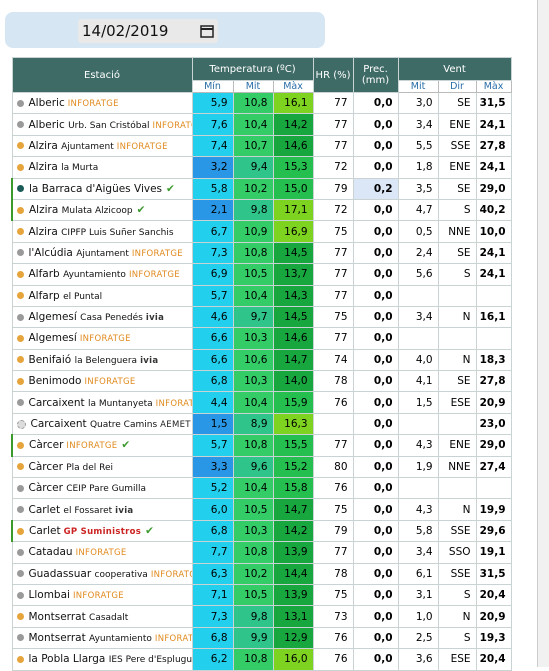 The width and height of the screenshot is (549, 671). I want to click on wind-max-value: 24,1, so click(492, 252).